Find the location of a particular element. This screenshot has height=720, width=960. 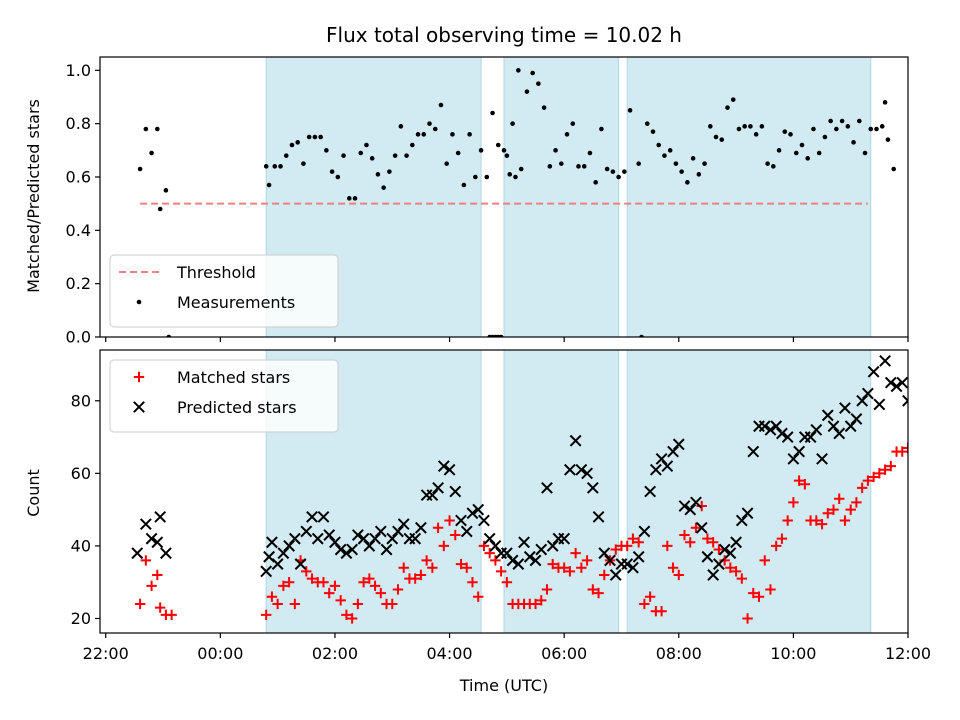

legend-measurements-swatch is located at coordinates (139, 302).